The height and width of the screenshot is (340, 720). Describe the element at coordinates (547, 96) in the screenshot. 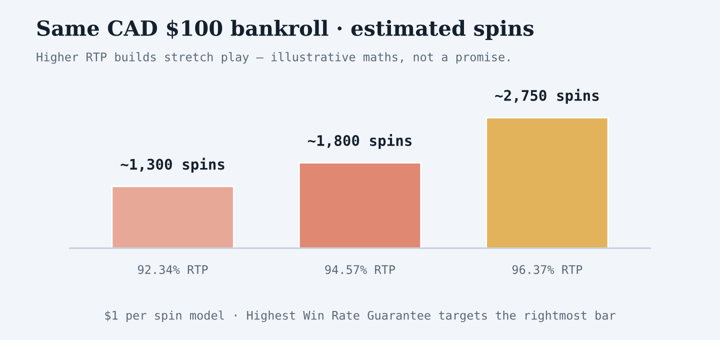

I see `data-label: ~2,750 spins` at that location.